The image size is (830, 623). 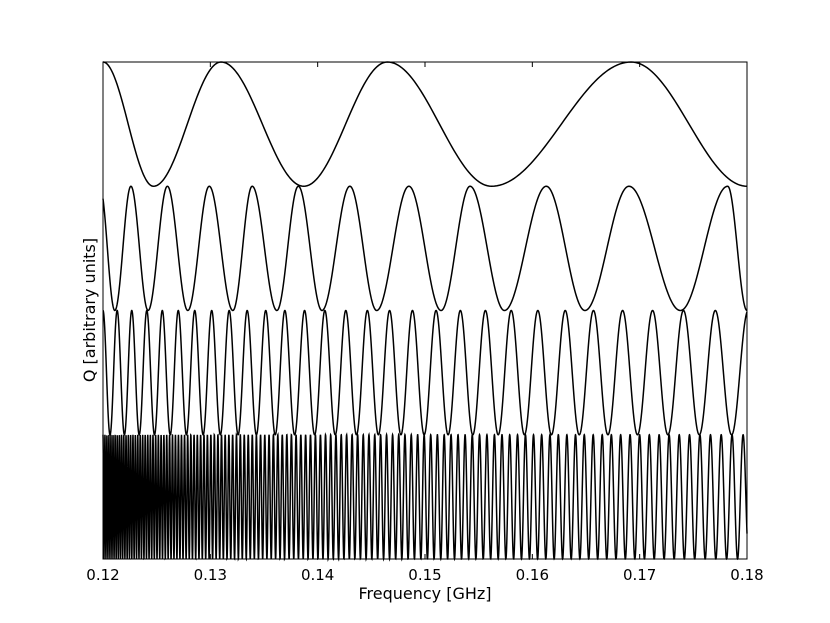 What do you see at coordinates (210, 575) in the screenshot?
I see `x-tick-label: 0.13` at bounding box center [210, 575].